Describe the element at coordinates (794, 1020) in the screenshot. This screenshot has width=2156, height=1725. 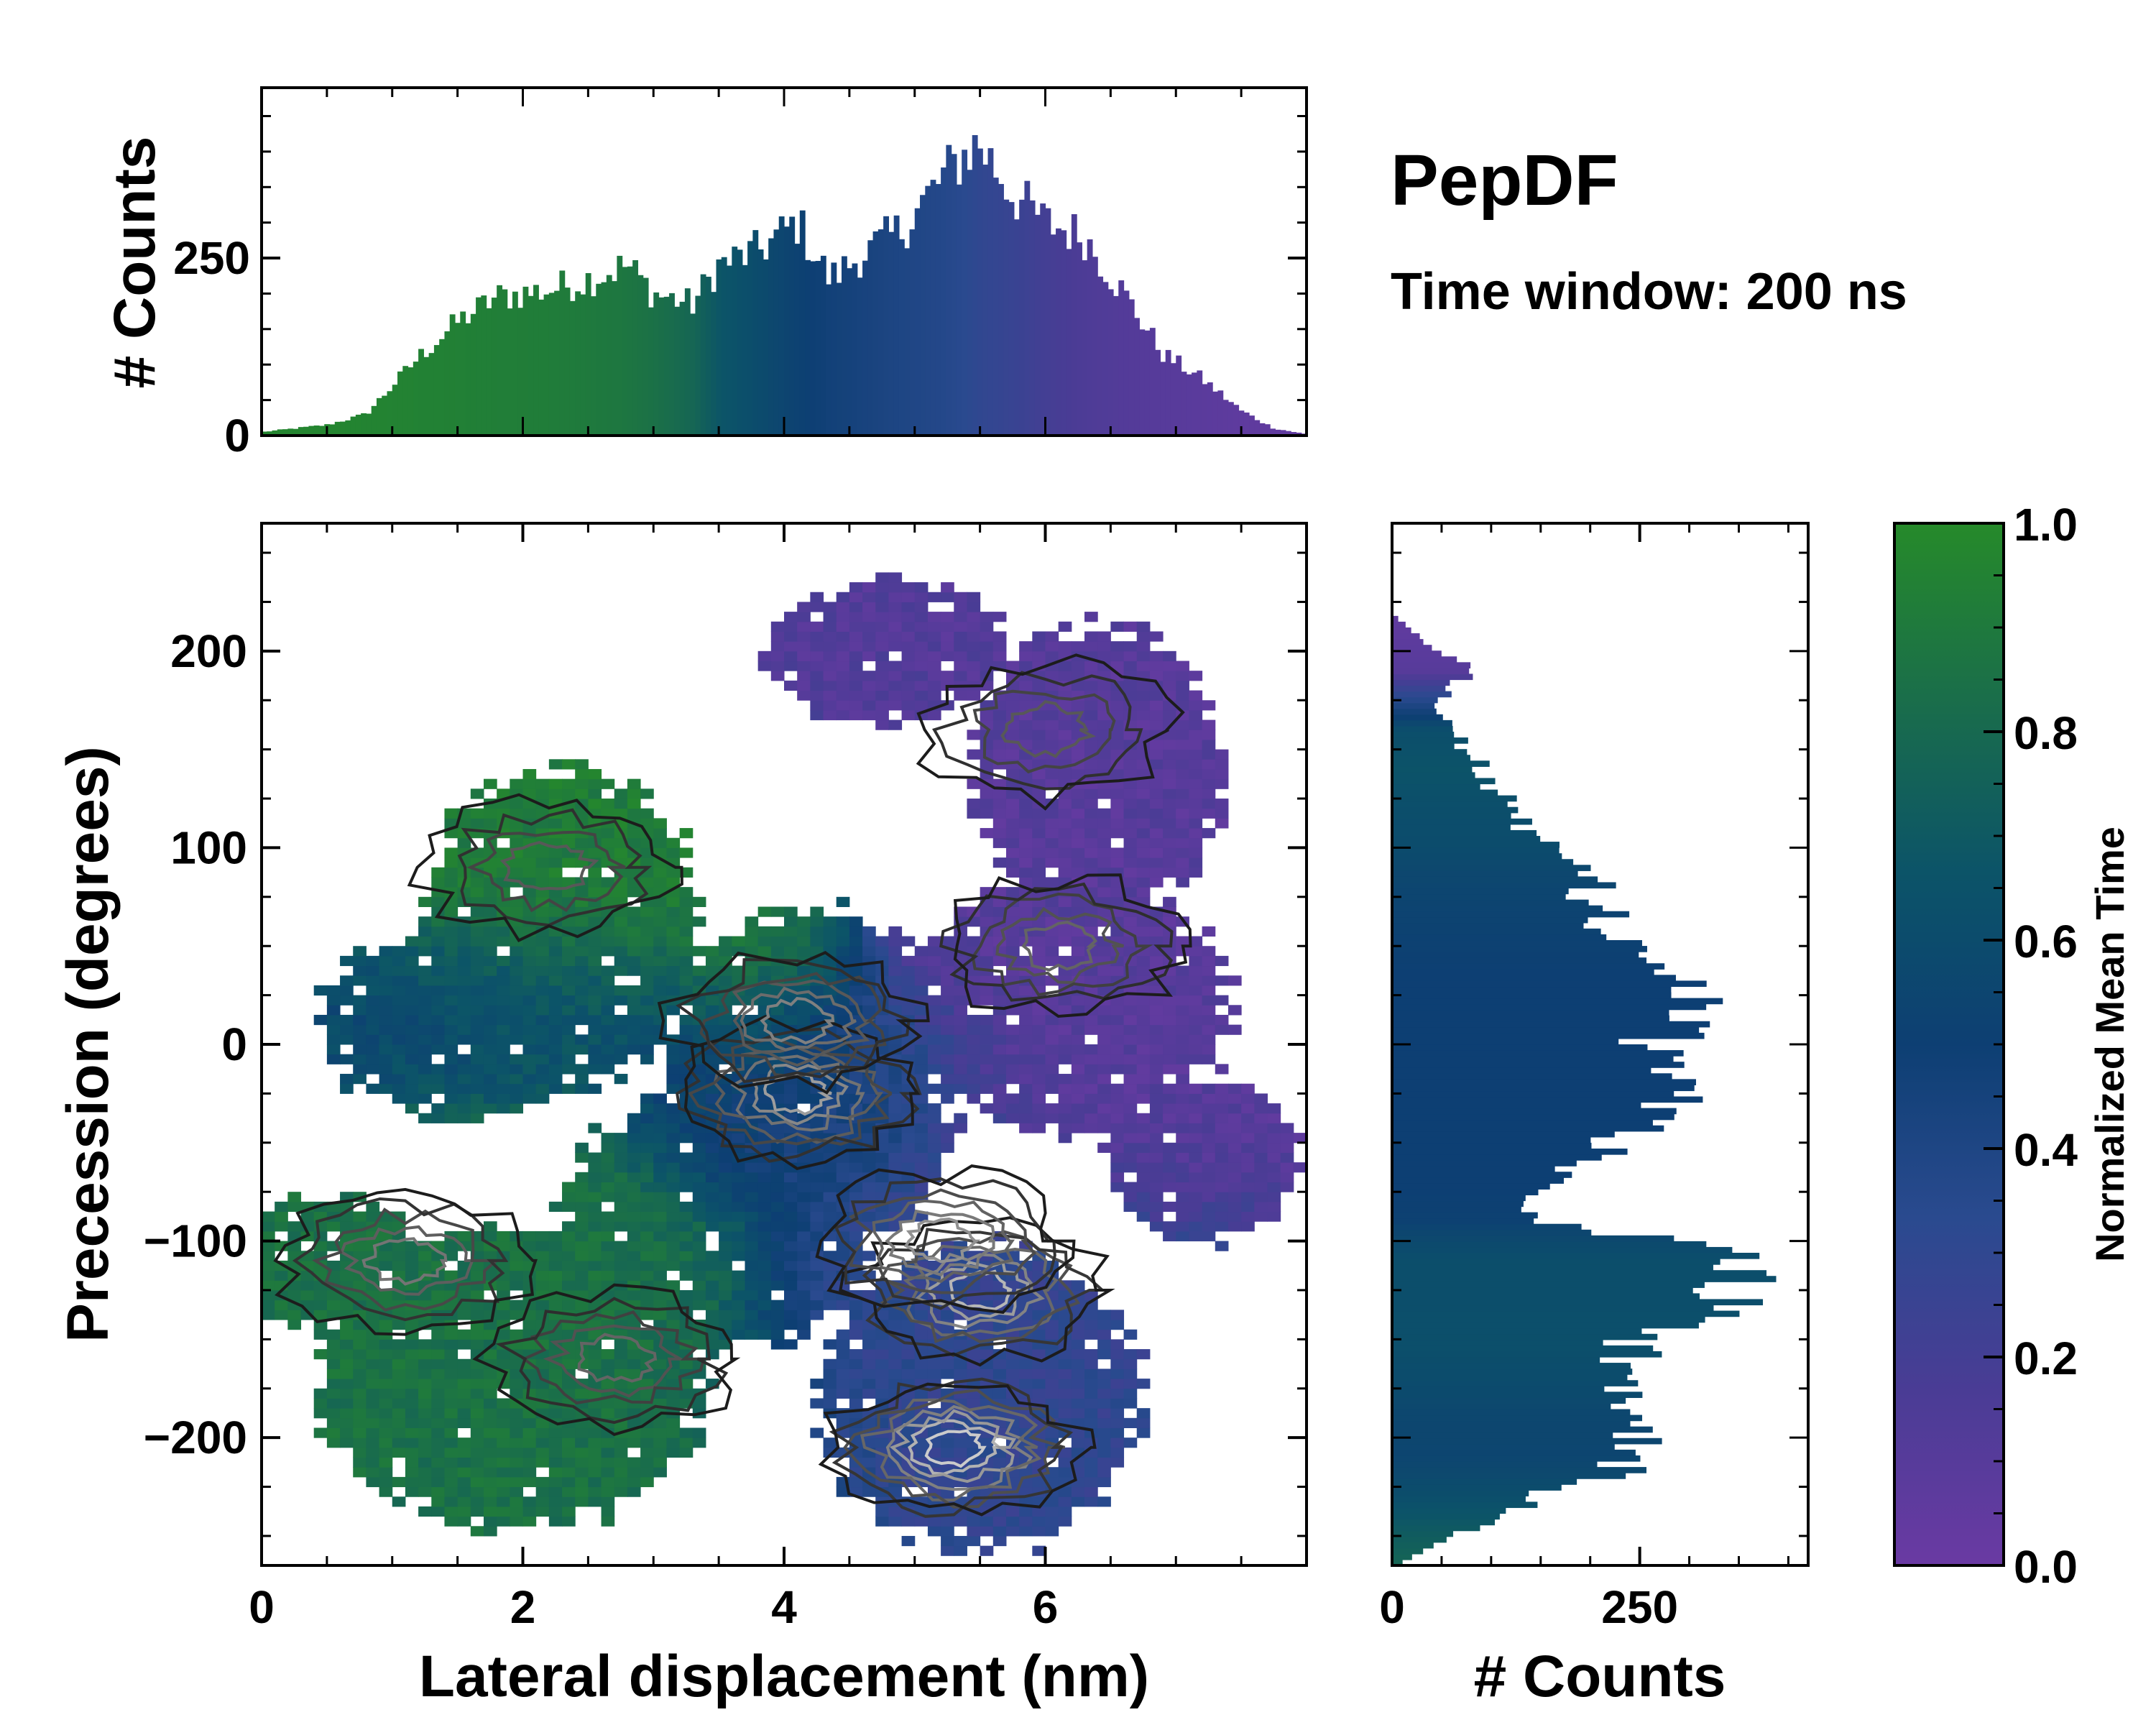
I see `heatmap-contour-line` at that location.